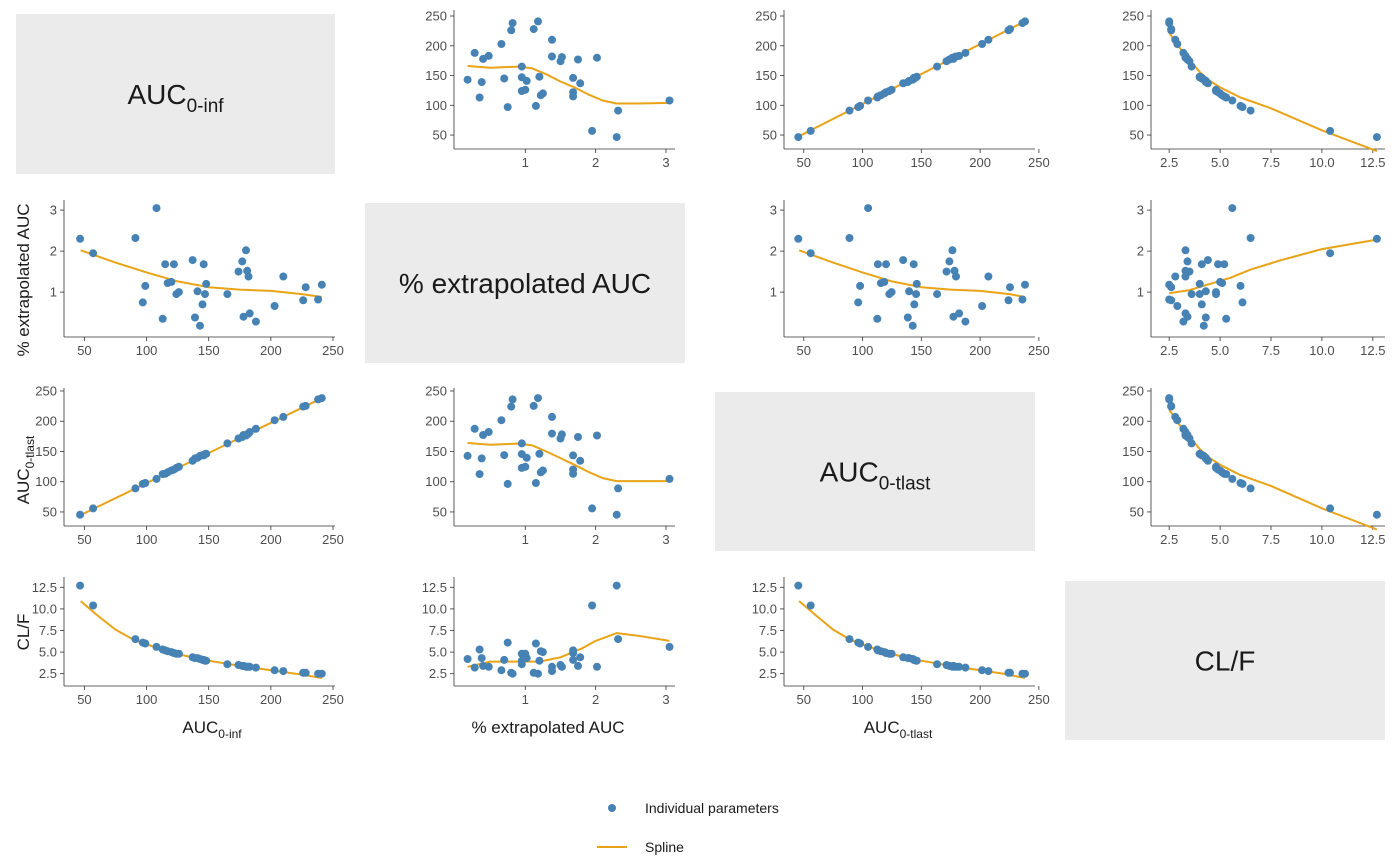 This screenshot has height=866, width=1400. I want to click on y-tick-label: 150, so click(1133, 75).